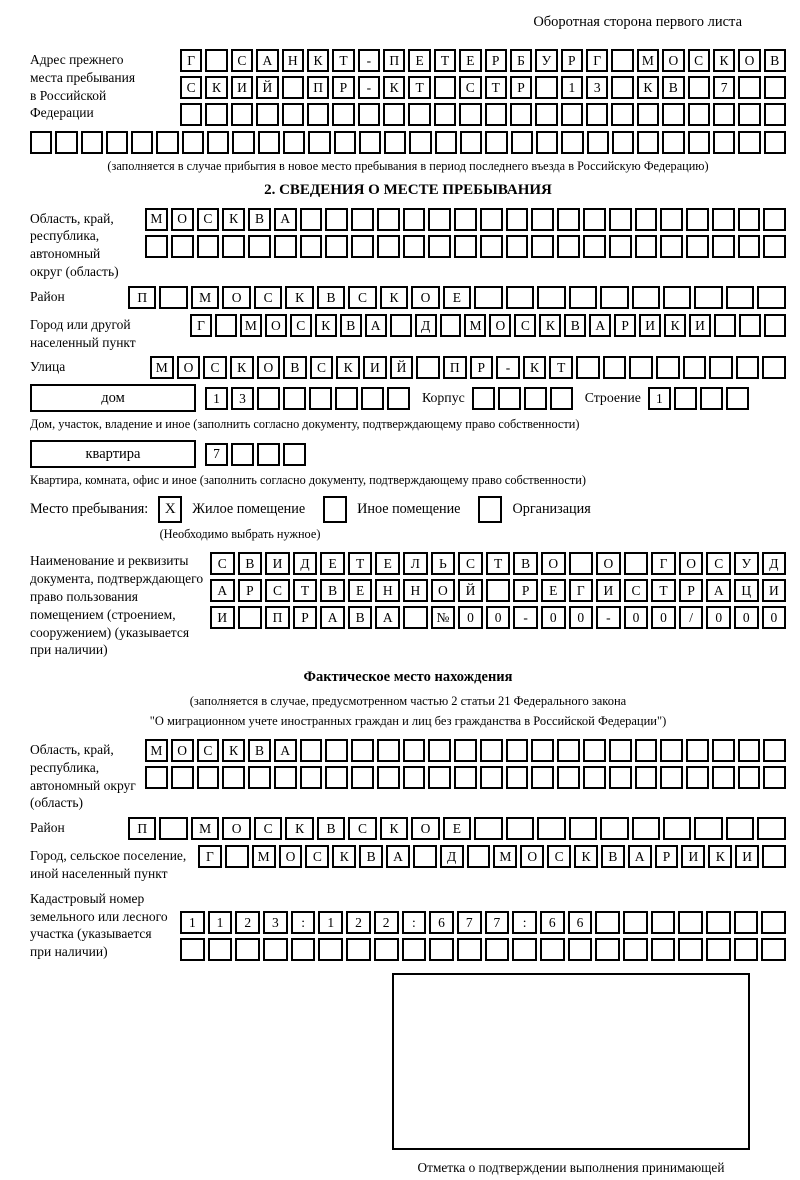  Describe the element at coordinates (490, 509) in the screenshot. I see `stay-type-checkbox-organization` at that location.